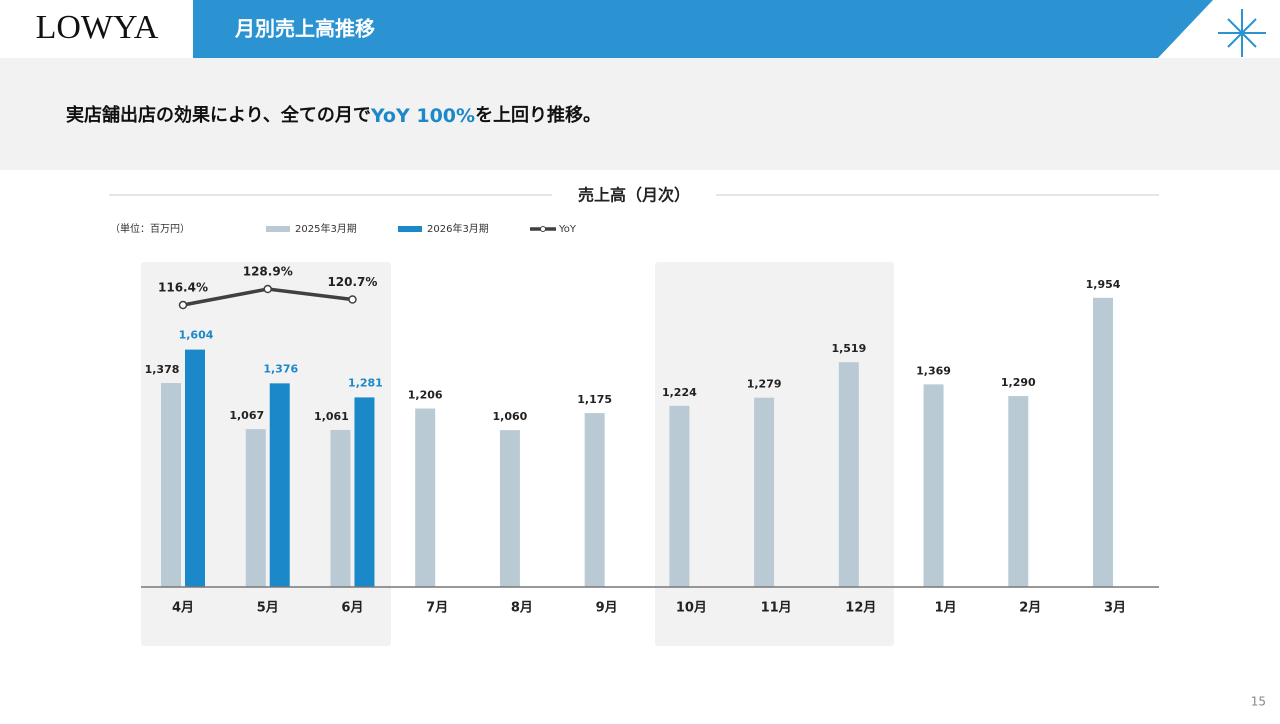 The width and height of the screenshot is (1280, 724). What do you see at coordinates (268, 272) in the screenshot?
I see `yoy-label: 128.9%` at bounding box center [268, 272].